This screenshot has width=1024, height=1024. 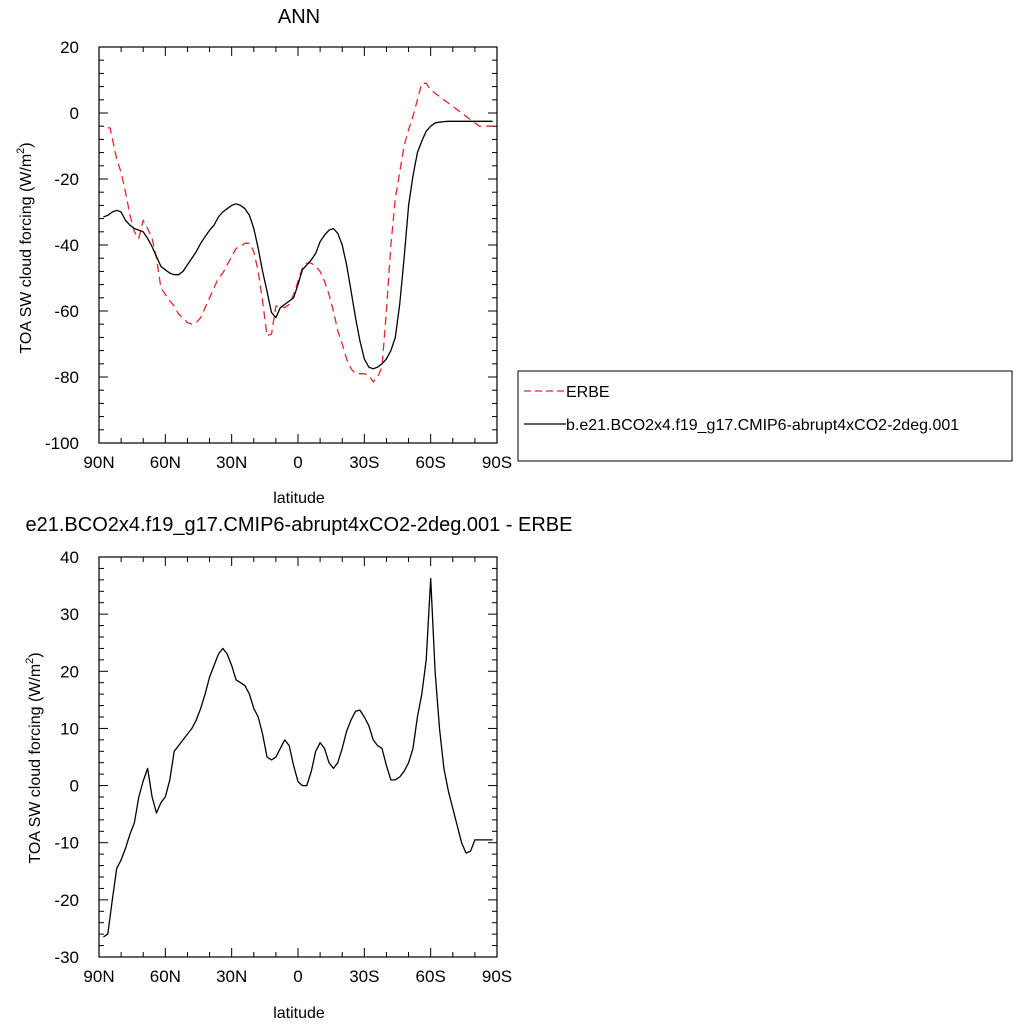 I want to click on top-x-tick-label: 90S, so click(x=497, y=462).